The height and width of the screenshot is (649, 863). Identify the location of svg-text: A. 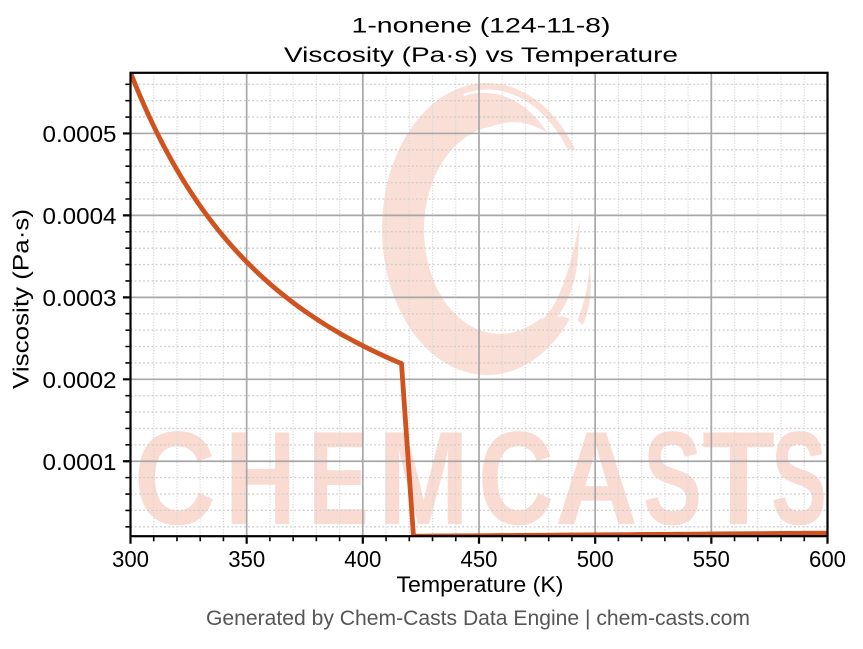
(596, 479).